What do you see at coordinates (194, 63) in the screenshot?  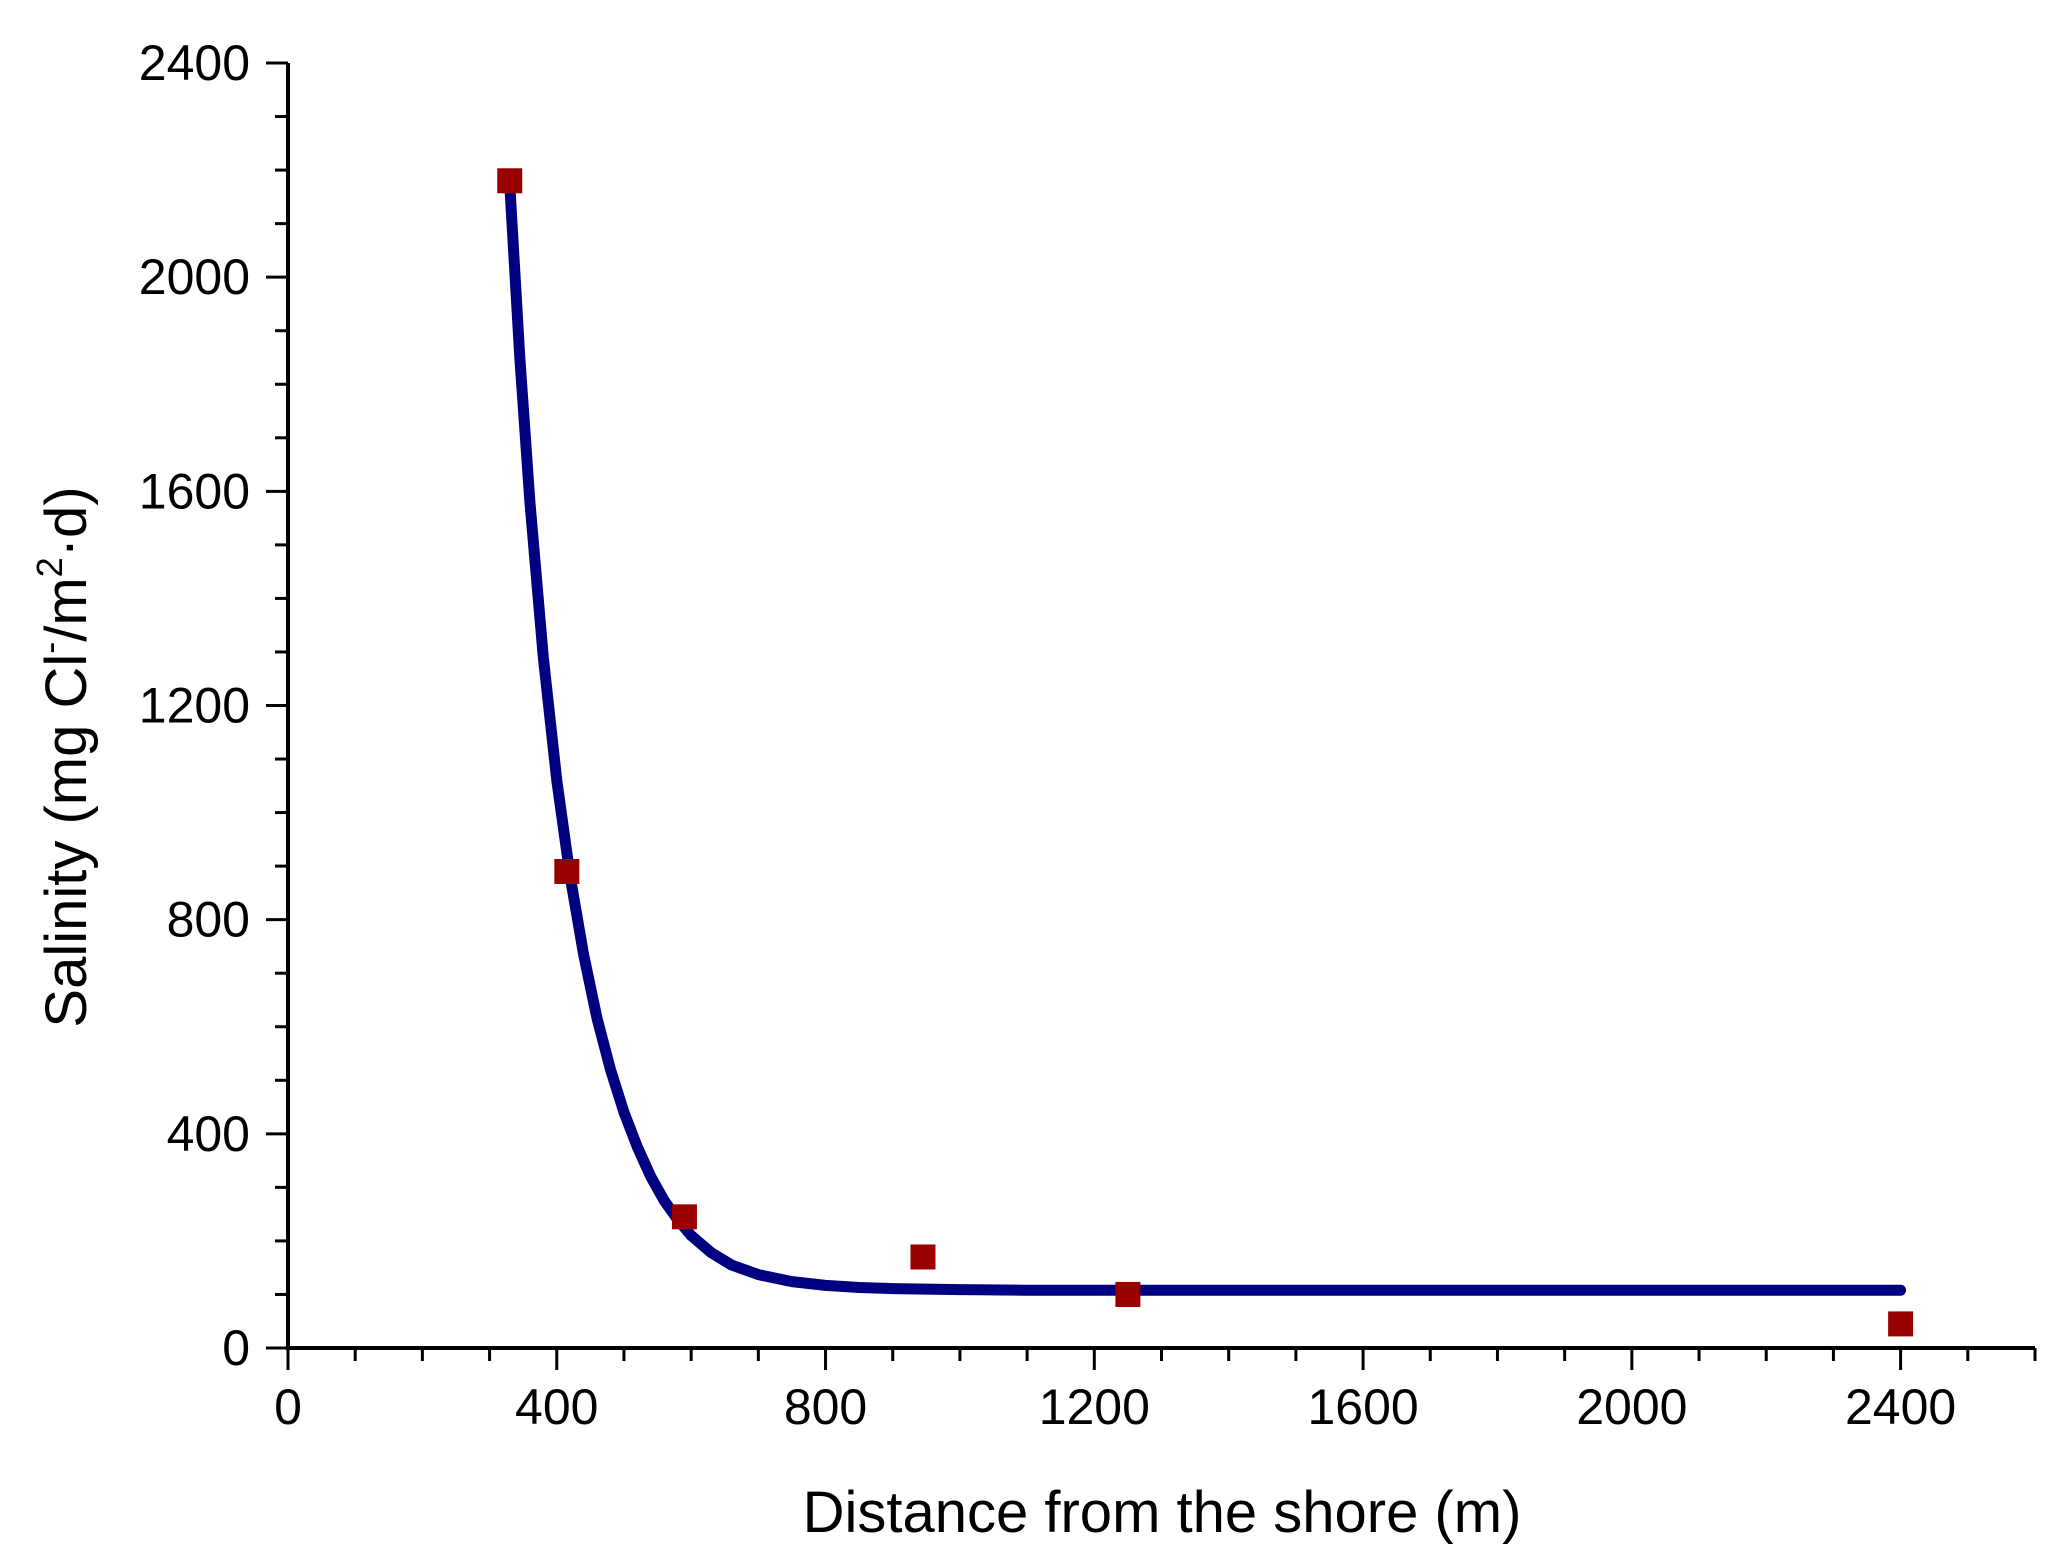 I see `y-tick-label: 2400` at bounding box center [194, 63].